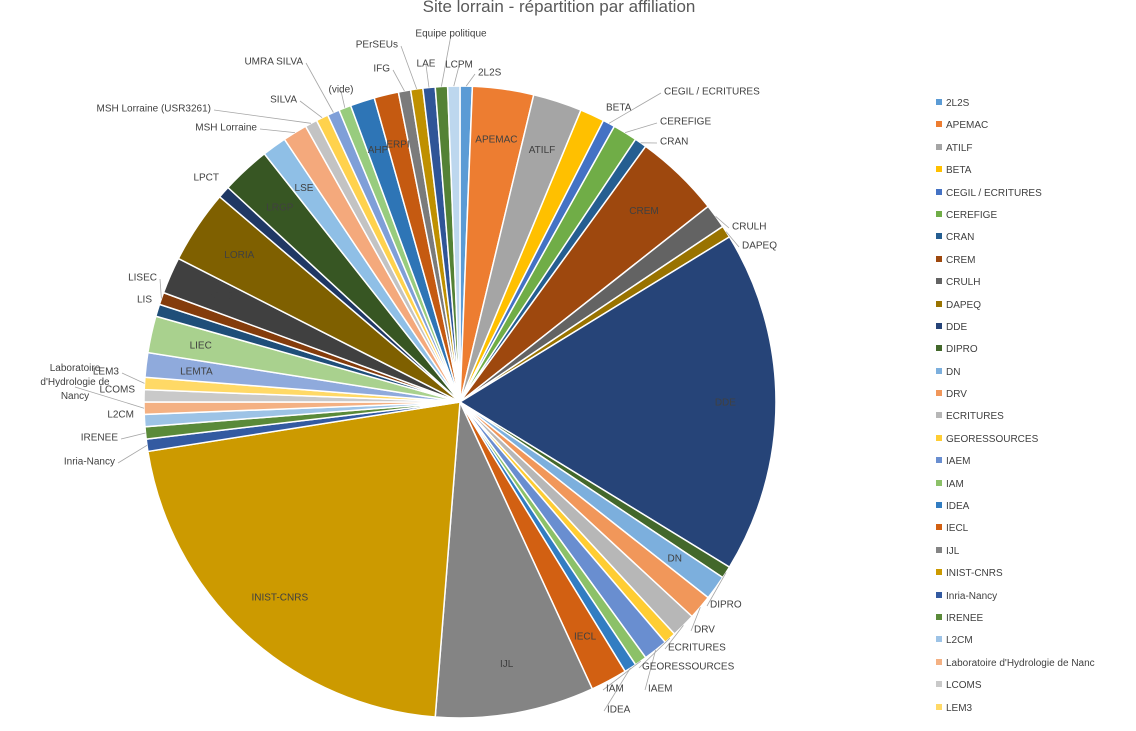 This screenshot has width=1136, height=731. I want to click on slice-label-dn: DN, so click(674, 559).